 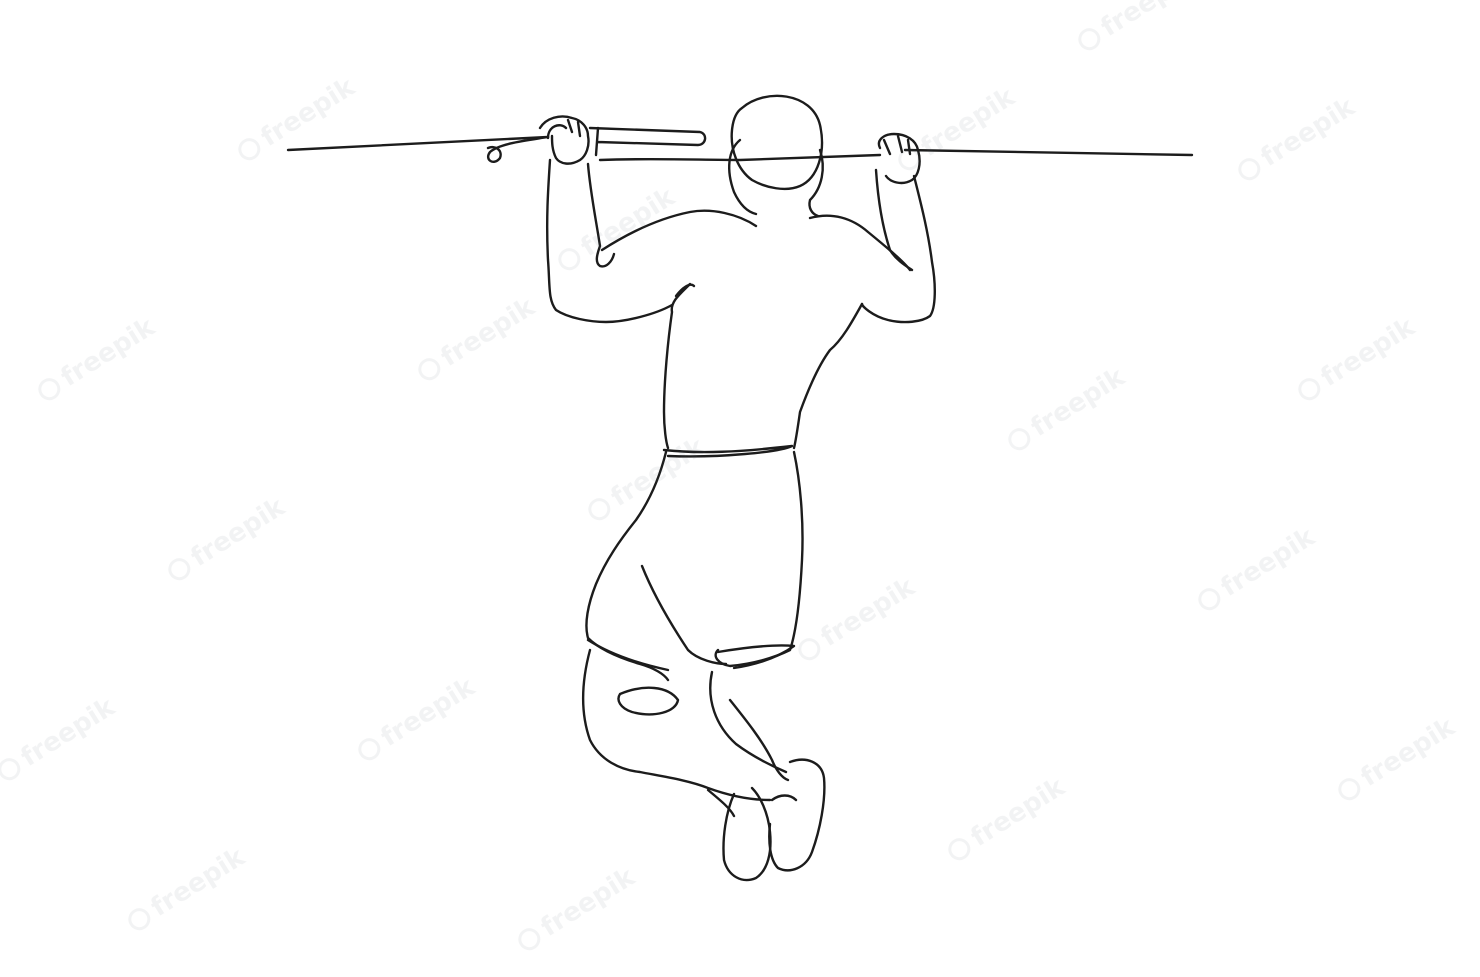 I want to click on right-shoe, so click(x=797, y=815).